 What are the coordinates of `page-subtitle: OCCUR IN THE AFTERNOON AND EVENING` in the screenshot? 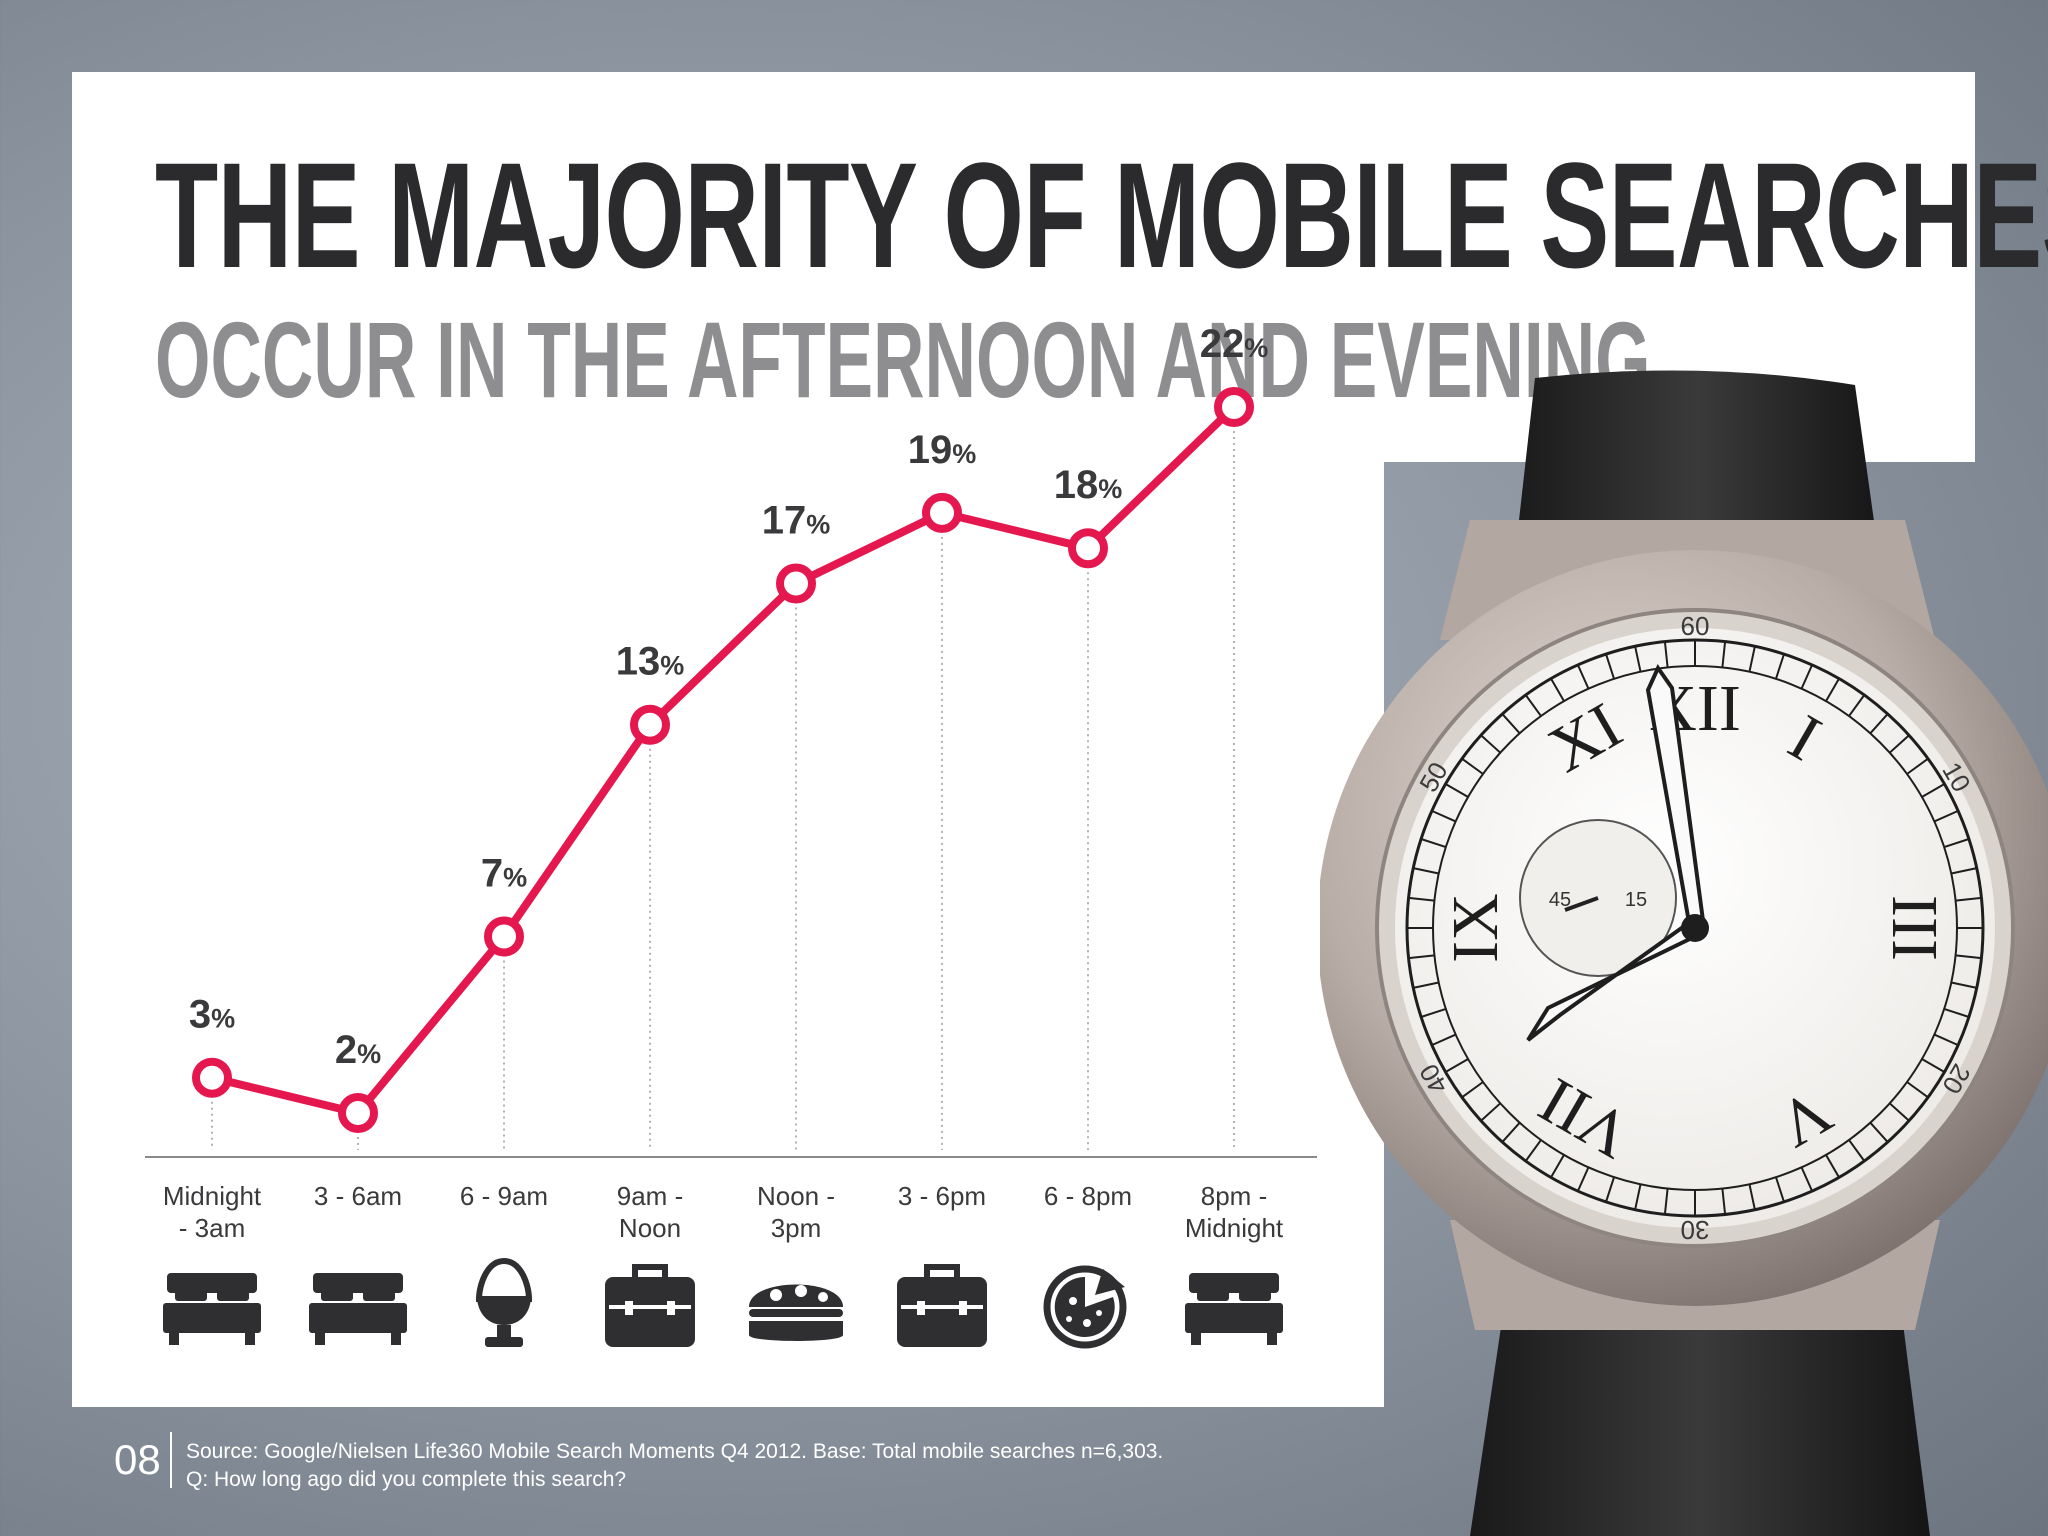 It's located at (903, 359).